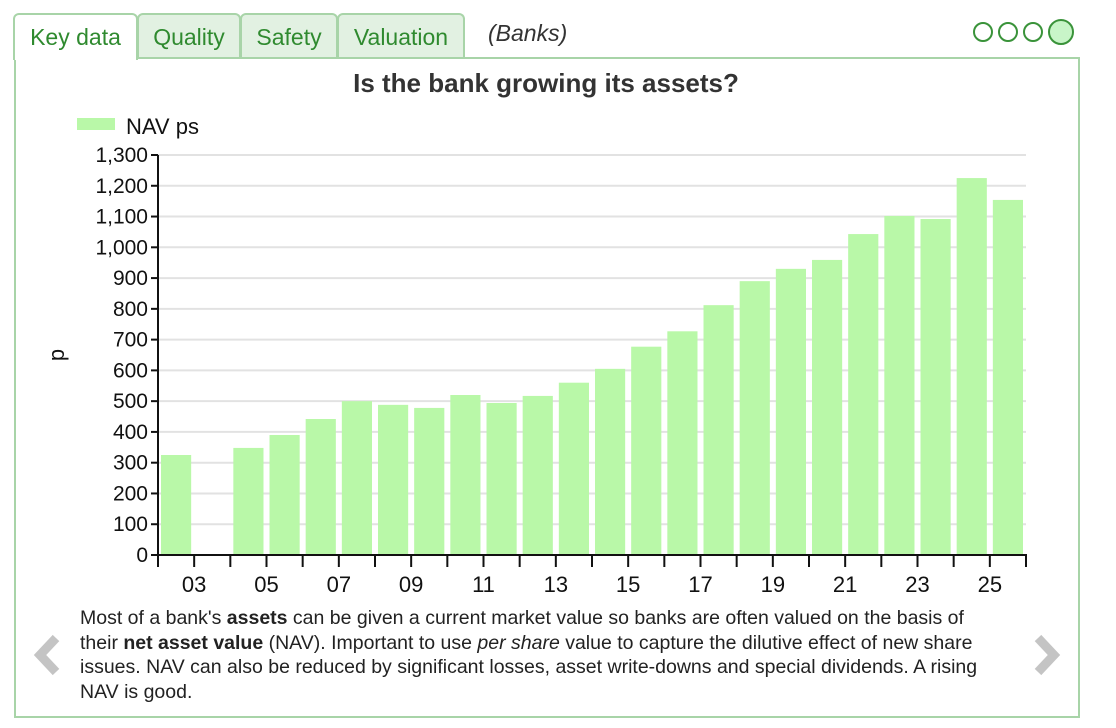 This screenshot has height=728, width=1116. Describe the element at coordinates (130, 370) in the screenshot. I see `y-tick-label: 600` at that location.